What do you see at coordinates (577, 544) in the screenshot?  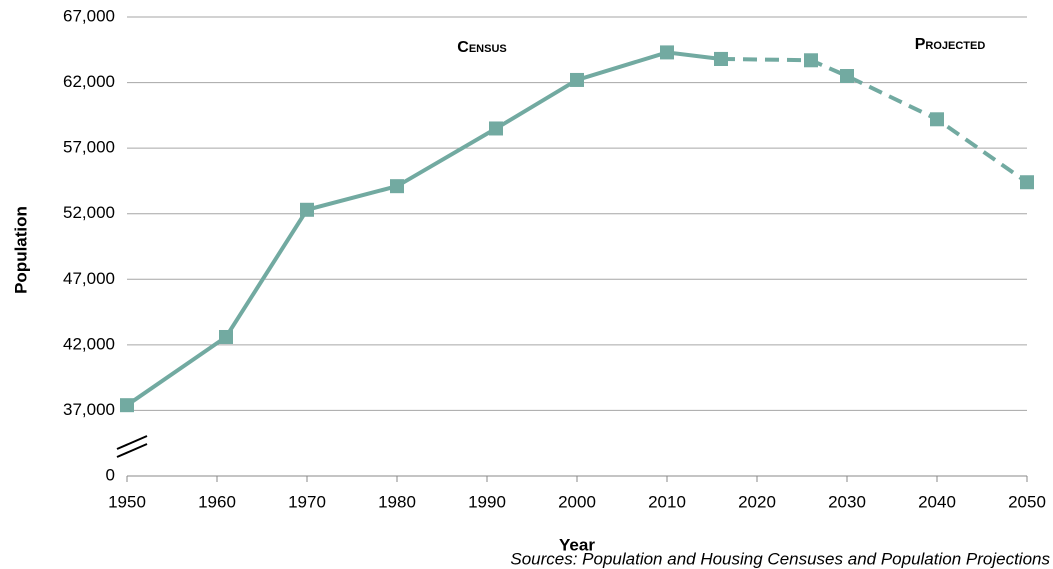 I see `x-axis-label: Year` at bounding box center [577, 544].